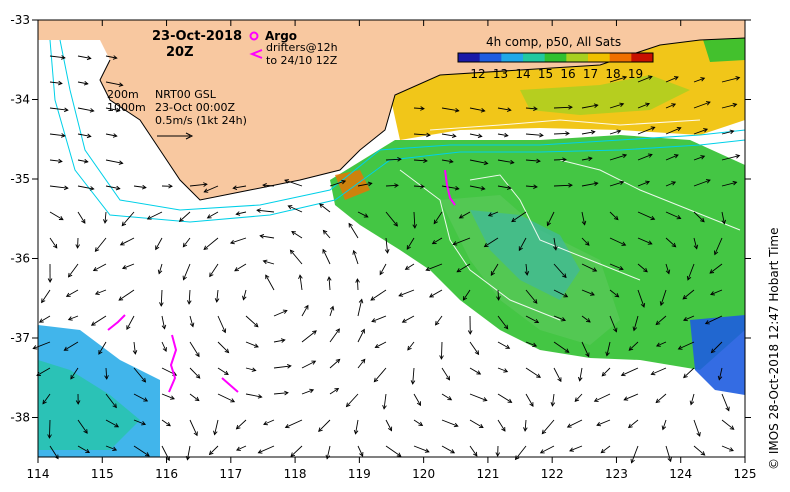 Image resolution: width=790 pixels, height=492 pixels. I want to click on lon-tick-label: 125, so click(745, 474).